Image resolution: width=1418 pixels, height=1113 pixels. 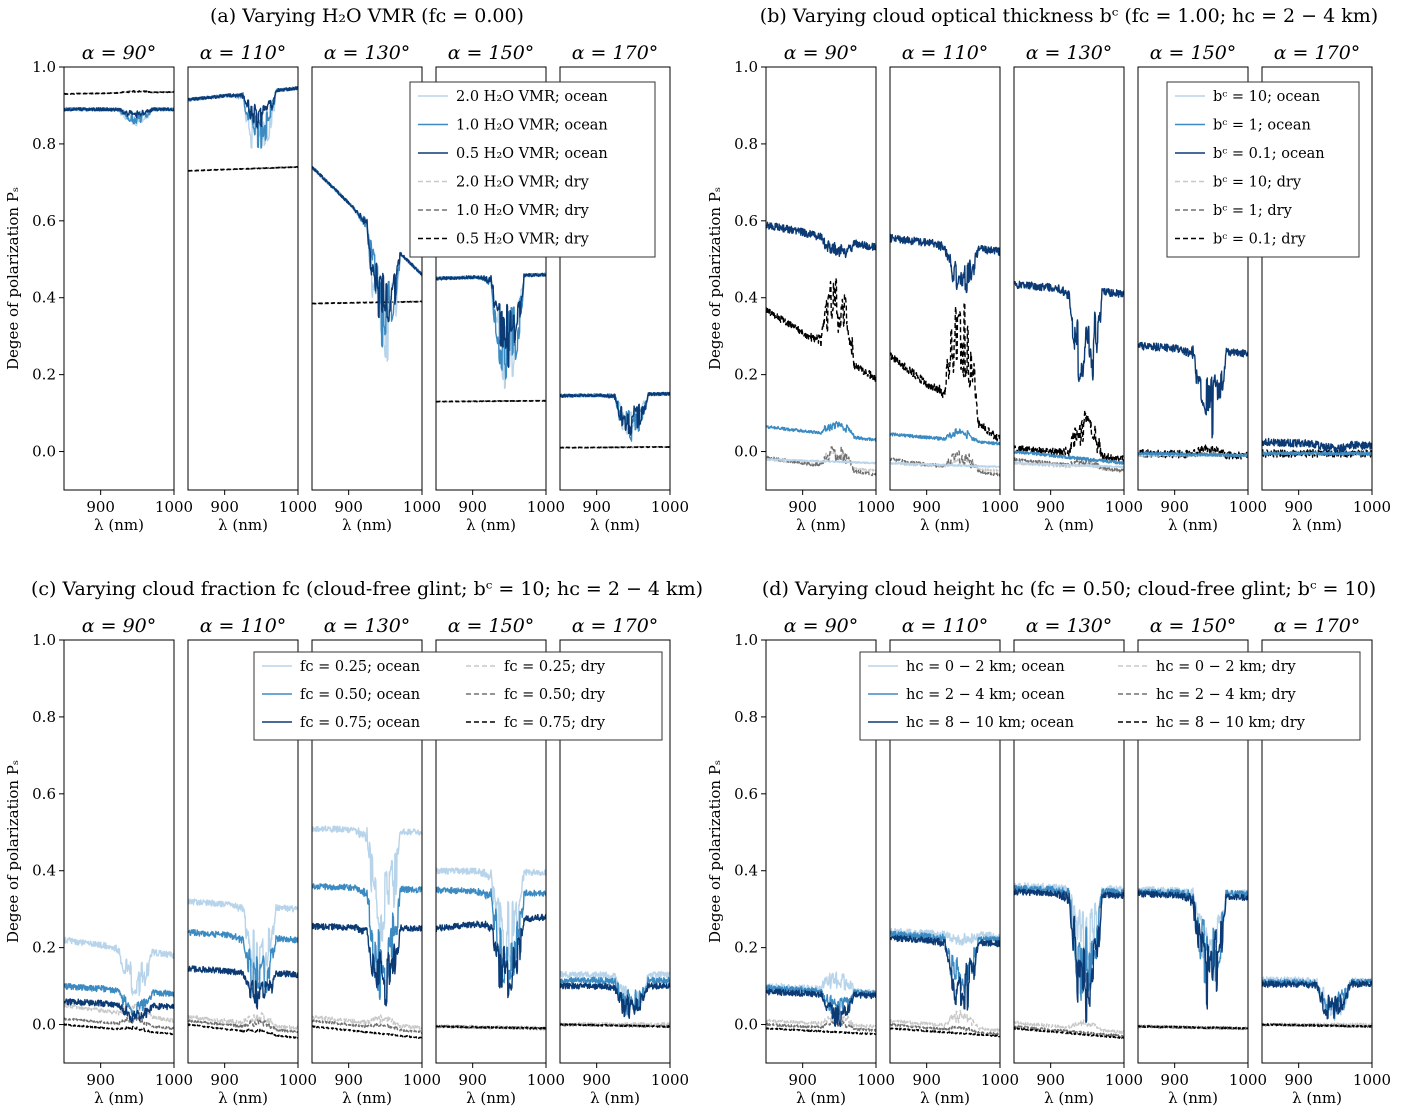 What do you see at coordinates (715, 278) in the screenshot?
I see `y-axis-label: Degee of polarization Pₛ` at bounding box center [715, 278].